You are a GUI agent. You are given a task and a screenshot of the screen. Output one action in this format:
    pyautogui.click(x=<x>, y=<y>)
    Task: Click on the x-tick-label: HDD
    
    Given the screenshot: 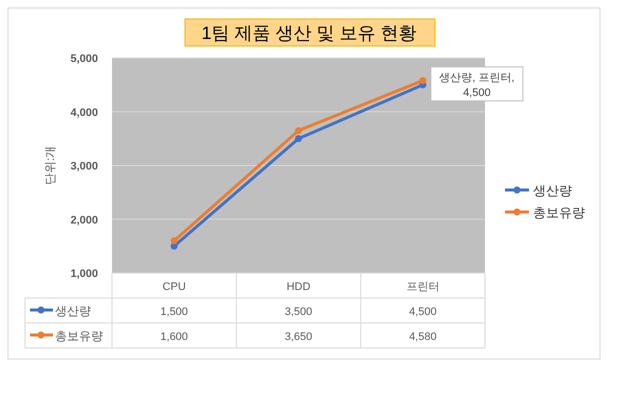 What is the action you would take?
    pyautogui.click(x=298, y=287)
    